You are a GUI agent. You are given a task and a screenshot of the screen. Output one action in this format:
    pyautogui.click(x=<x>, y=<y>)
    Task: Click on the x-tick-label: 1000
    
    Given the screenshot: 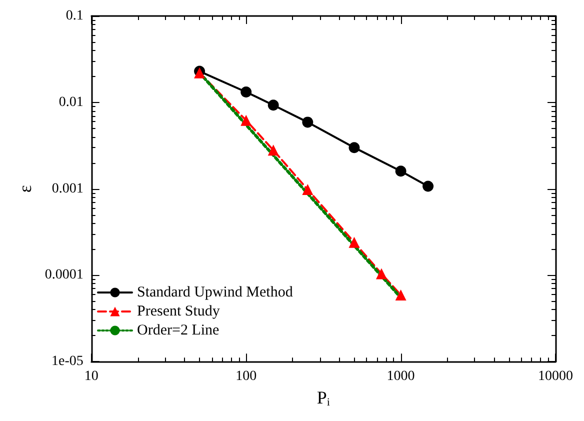 What is the action you would take?
    pyautogui.click(x=400, y=376)
    